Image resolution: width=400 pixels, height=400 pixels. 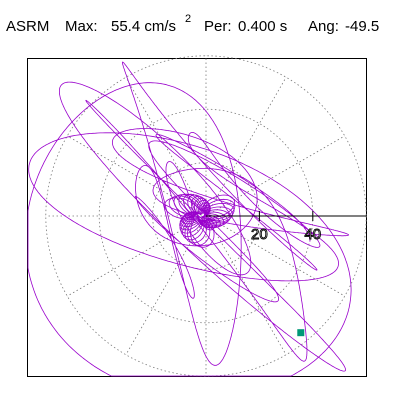 I want to click on peak-marker, so click(x=301, y=333).